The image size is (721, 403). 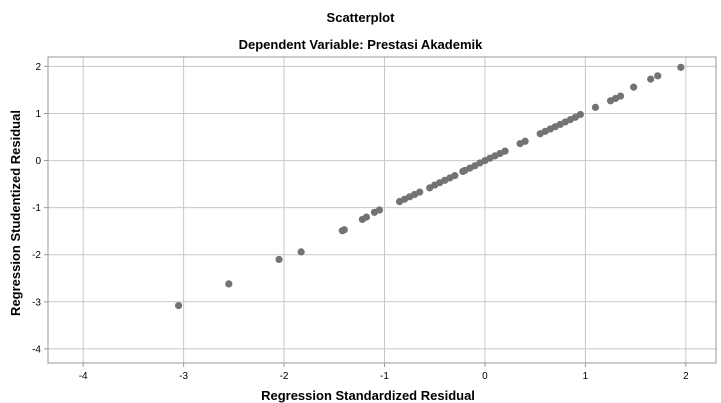 What do you see at coordinates (38, 161) in the screenshot?
I see `y-tick-label: 0` at bounding box center [38, 161].